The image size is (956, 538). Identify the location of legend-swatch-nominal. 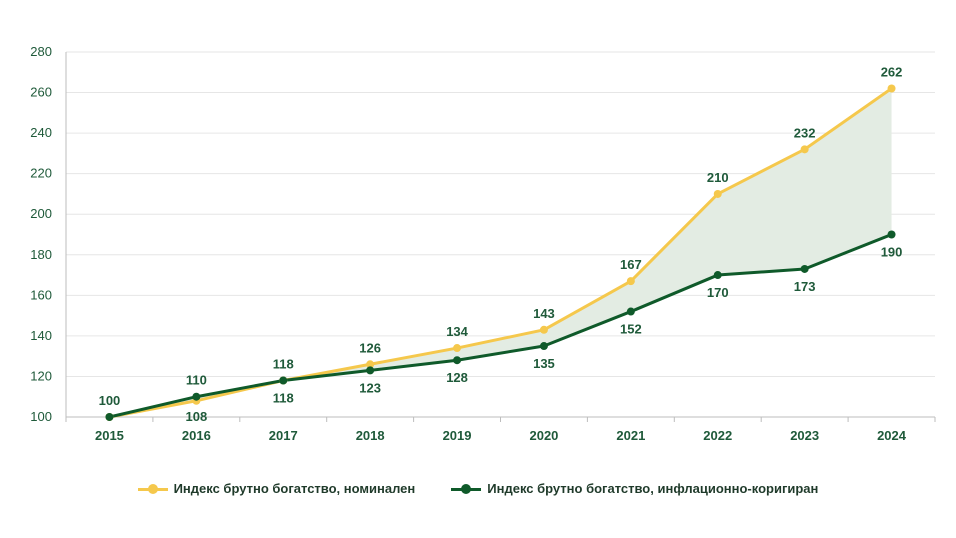
(152, 489).